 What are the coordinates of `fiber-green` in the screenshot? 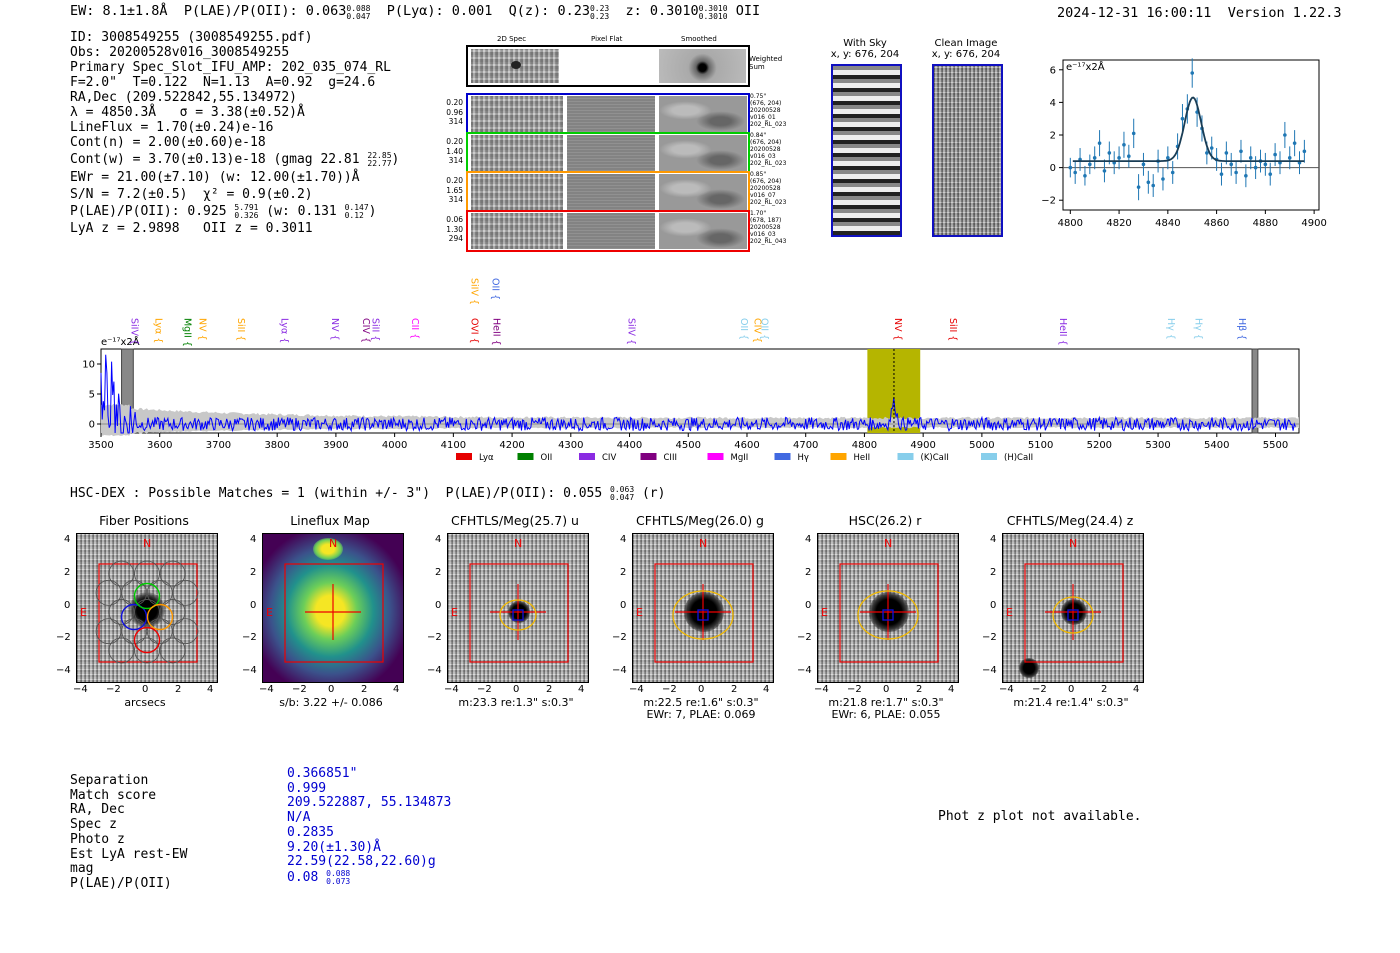 It's located at (147, 596).